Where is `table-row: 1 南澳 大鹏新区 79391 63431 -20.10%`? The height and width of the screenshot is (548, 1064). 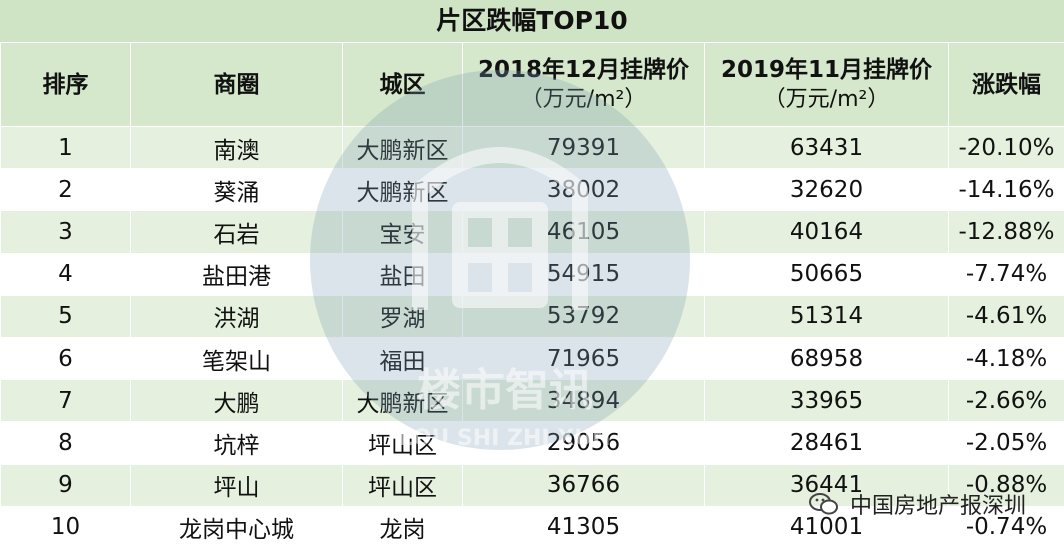
table-row: 1 南澳 大鹏新区 79391 63431 -20.10% is located at coordinates (532, 147).